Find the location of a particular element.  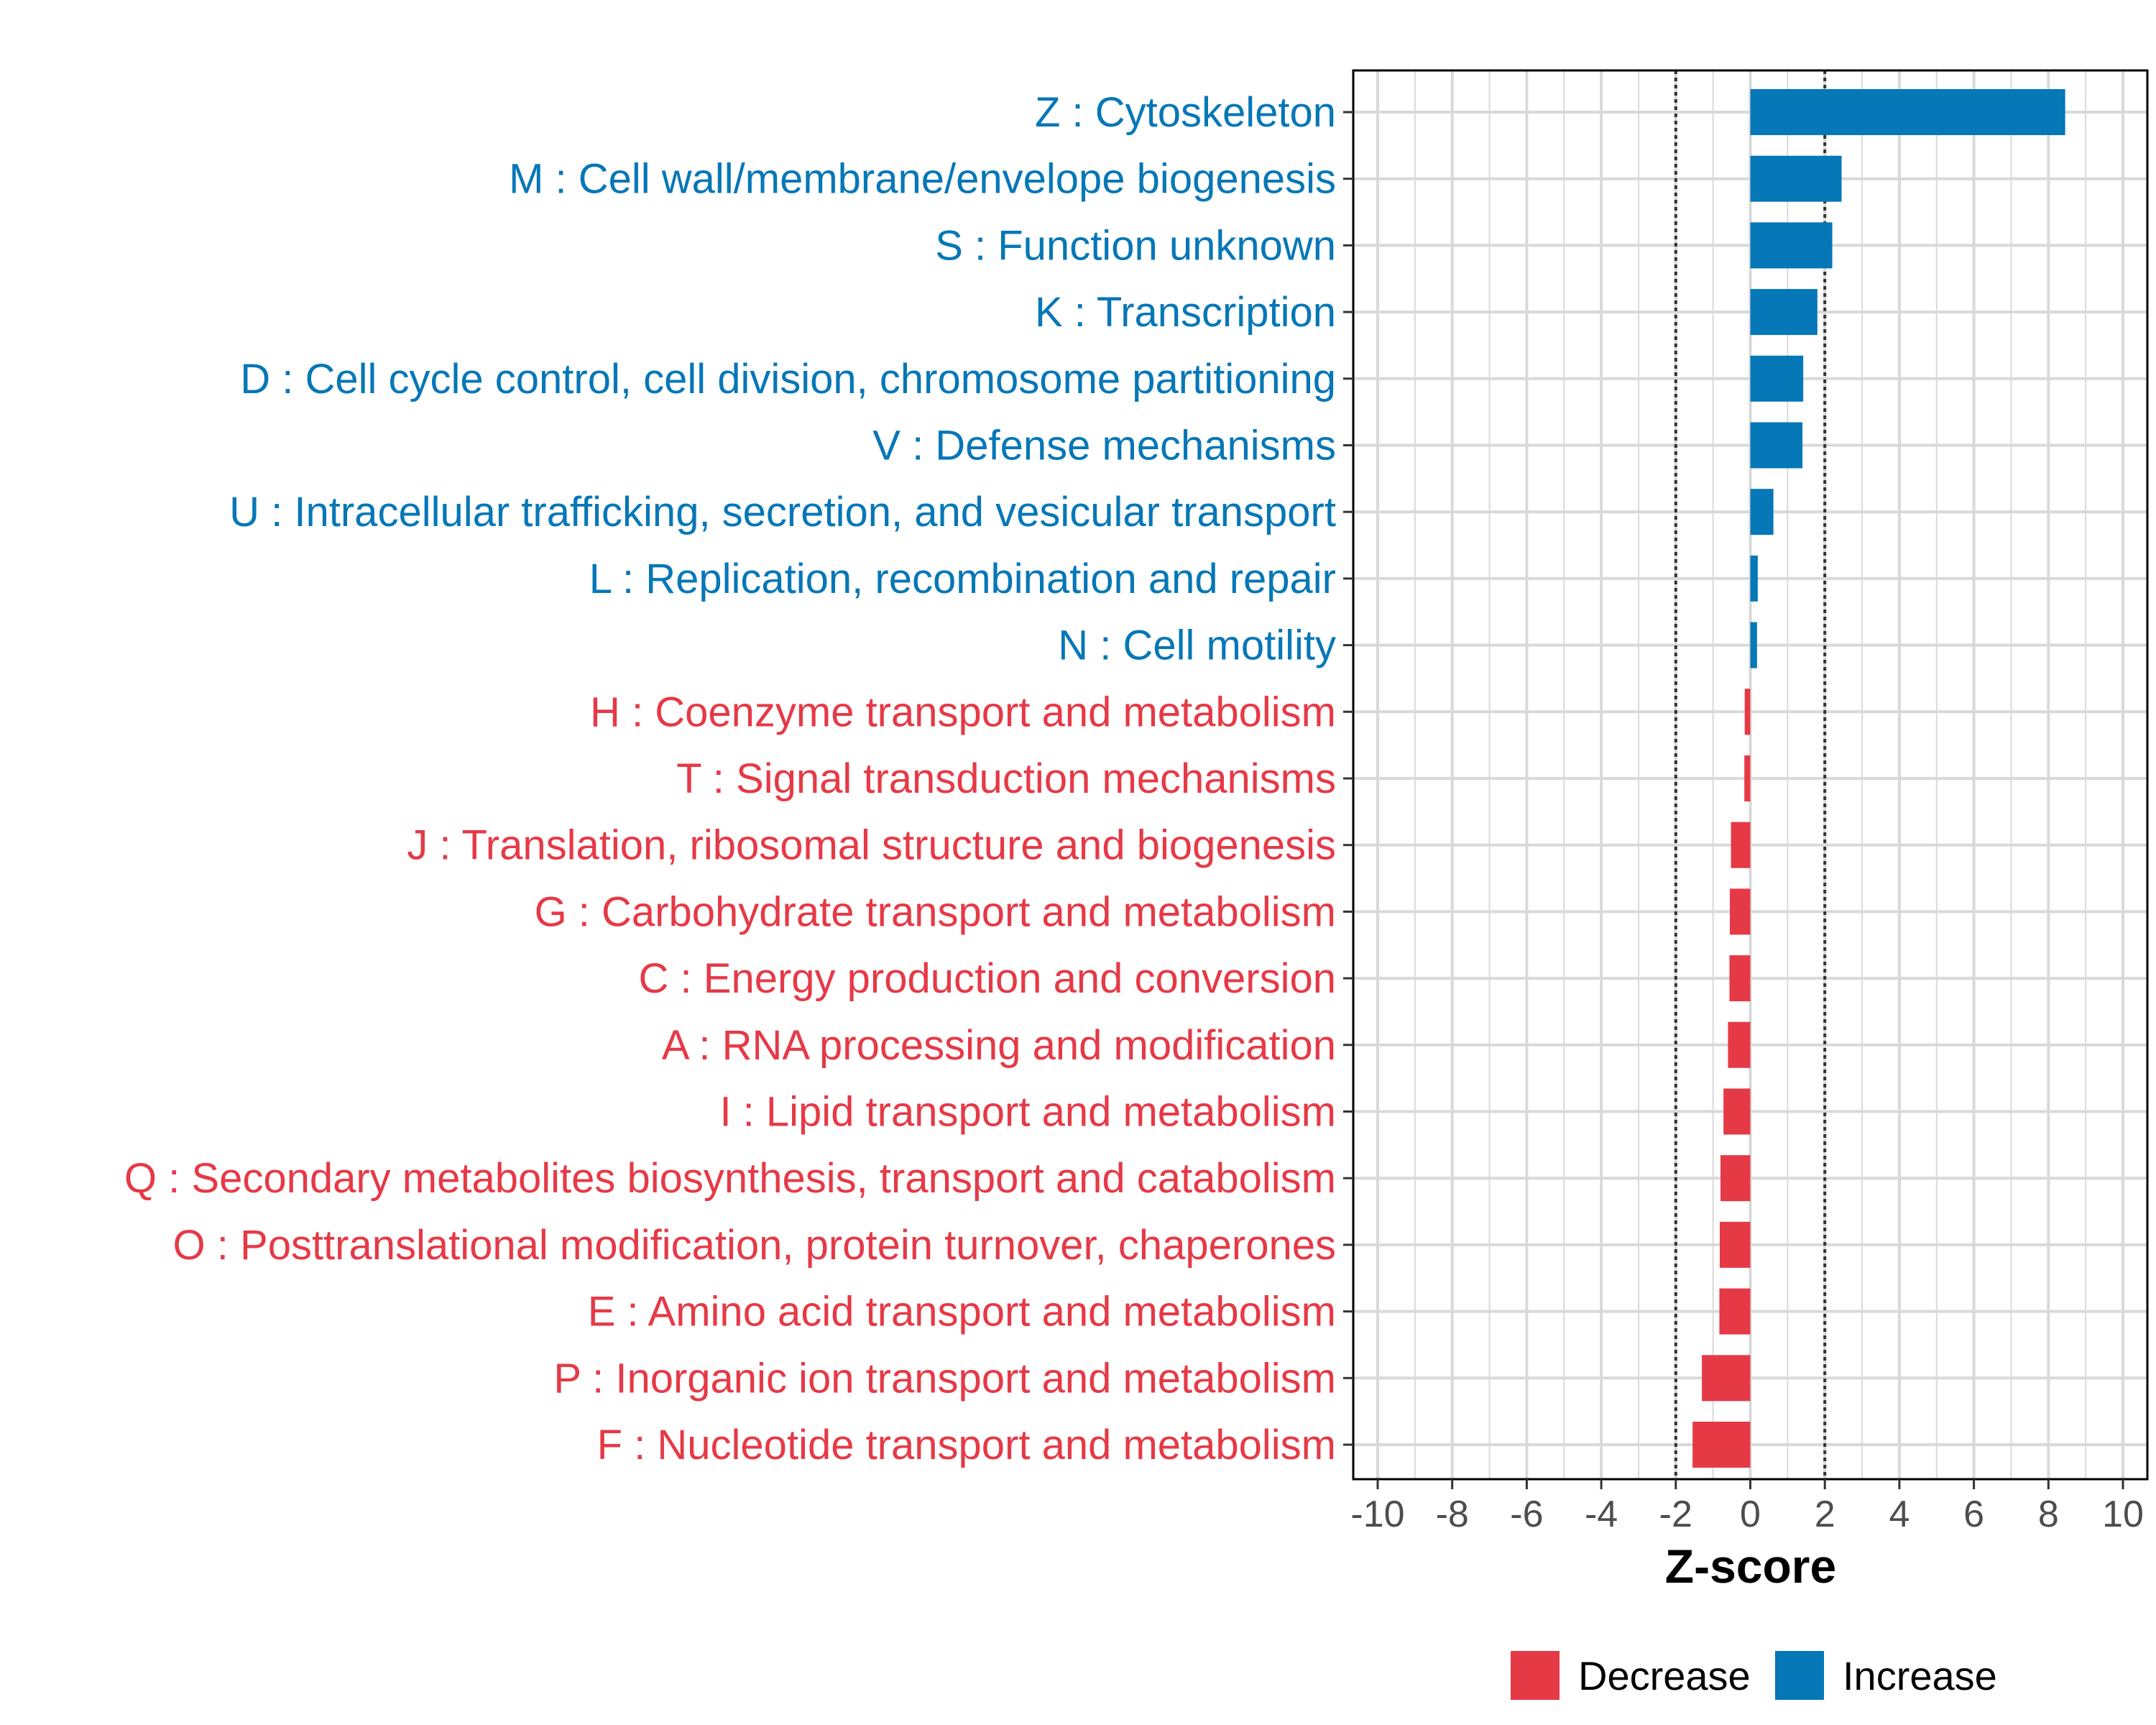

category-label: C : Energy production and conversion is located at coordinates (987, 978).